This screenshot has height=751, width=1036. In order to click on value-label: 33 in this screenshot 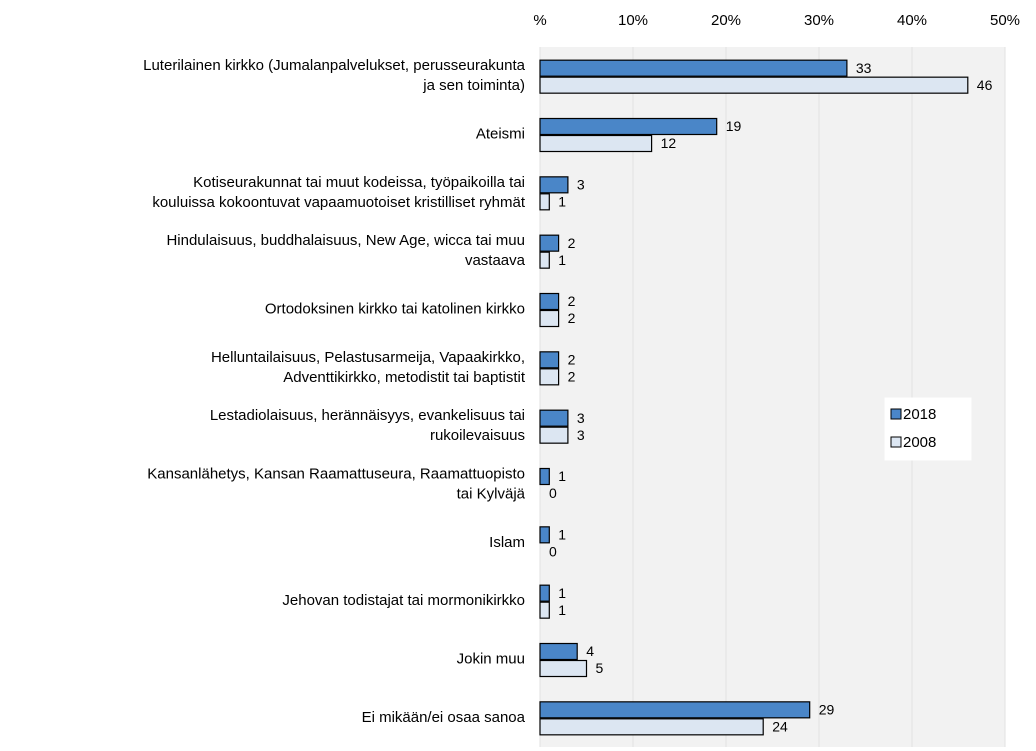, I will do `click(864, 68)`.